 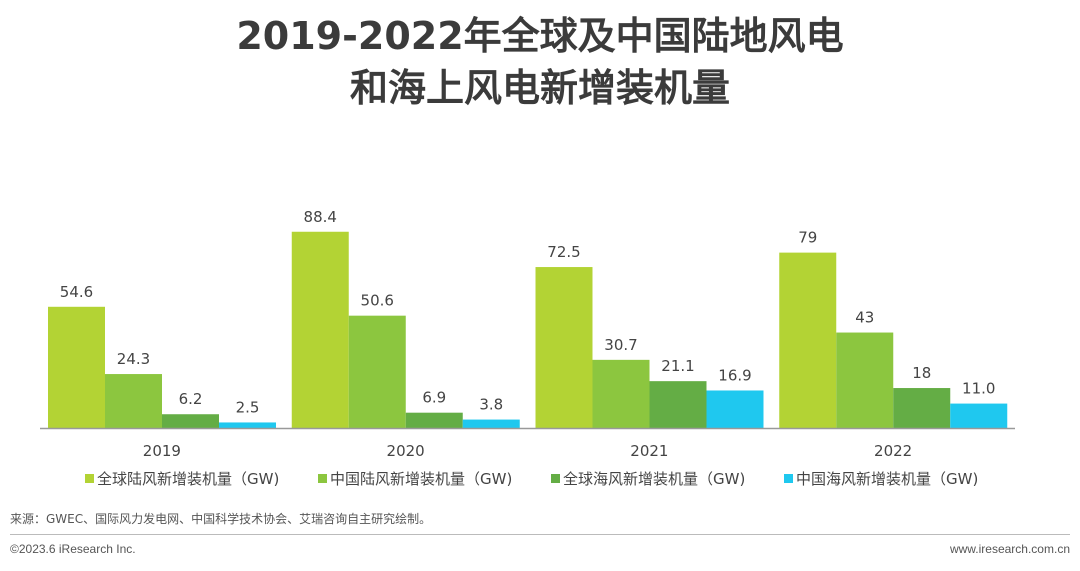 What do you see at coordinates (649, 451) in the screenshot?
I see `x-tick-label: 2021` at bounding box center [649, 451].